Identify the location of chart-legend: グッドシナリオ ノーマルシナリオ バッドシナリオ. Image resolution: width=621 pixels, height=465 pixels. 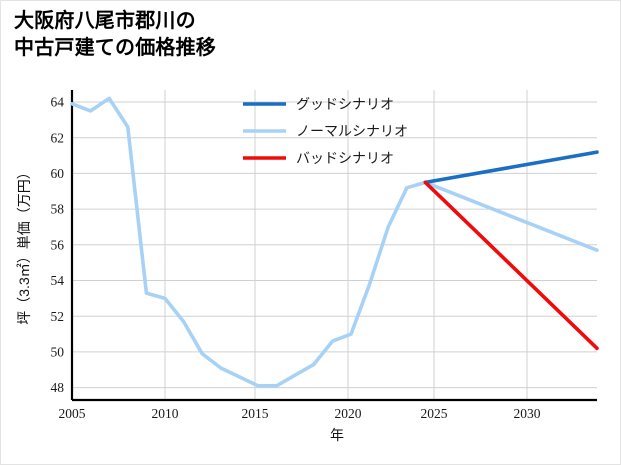
(325, 131).